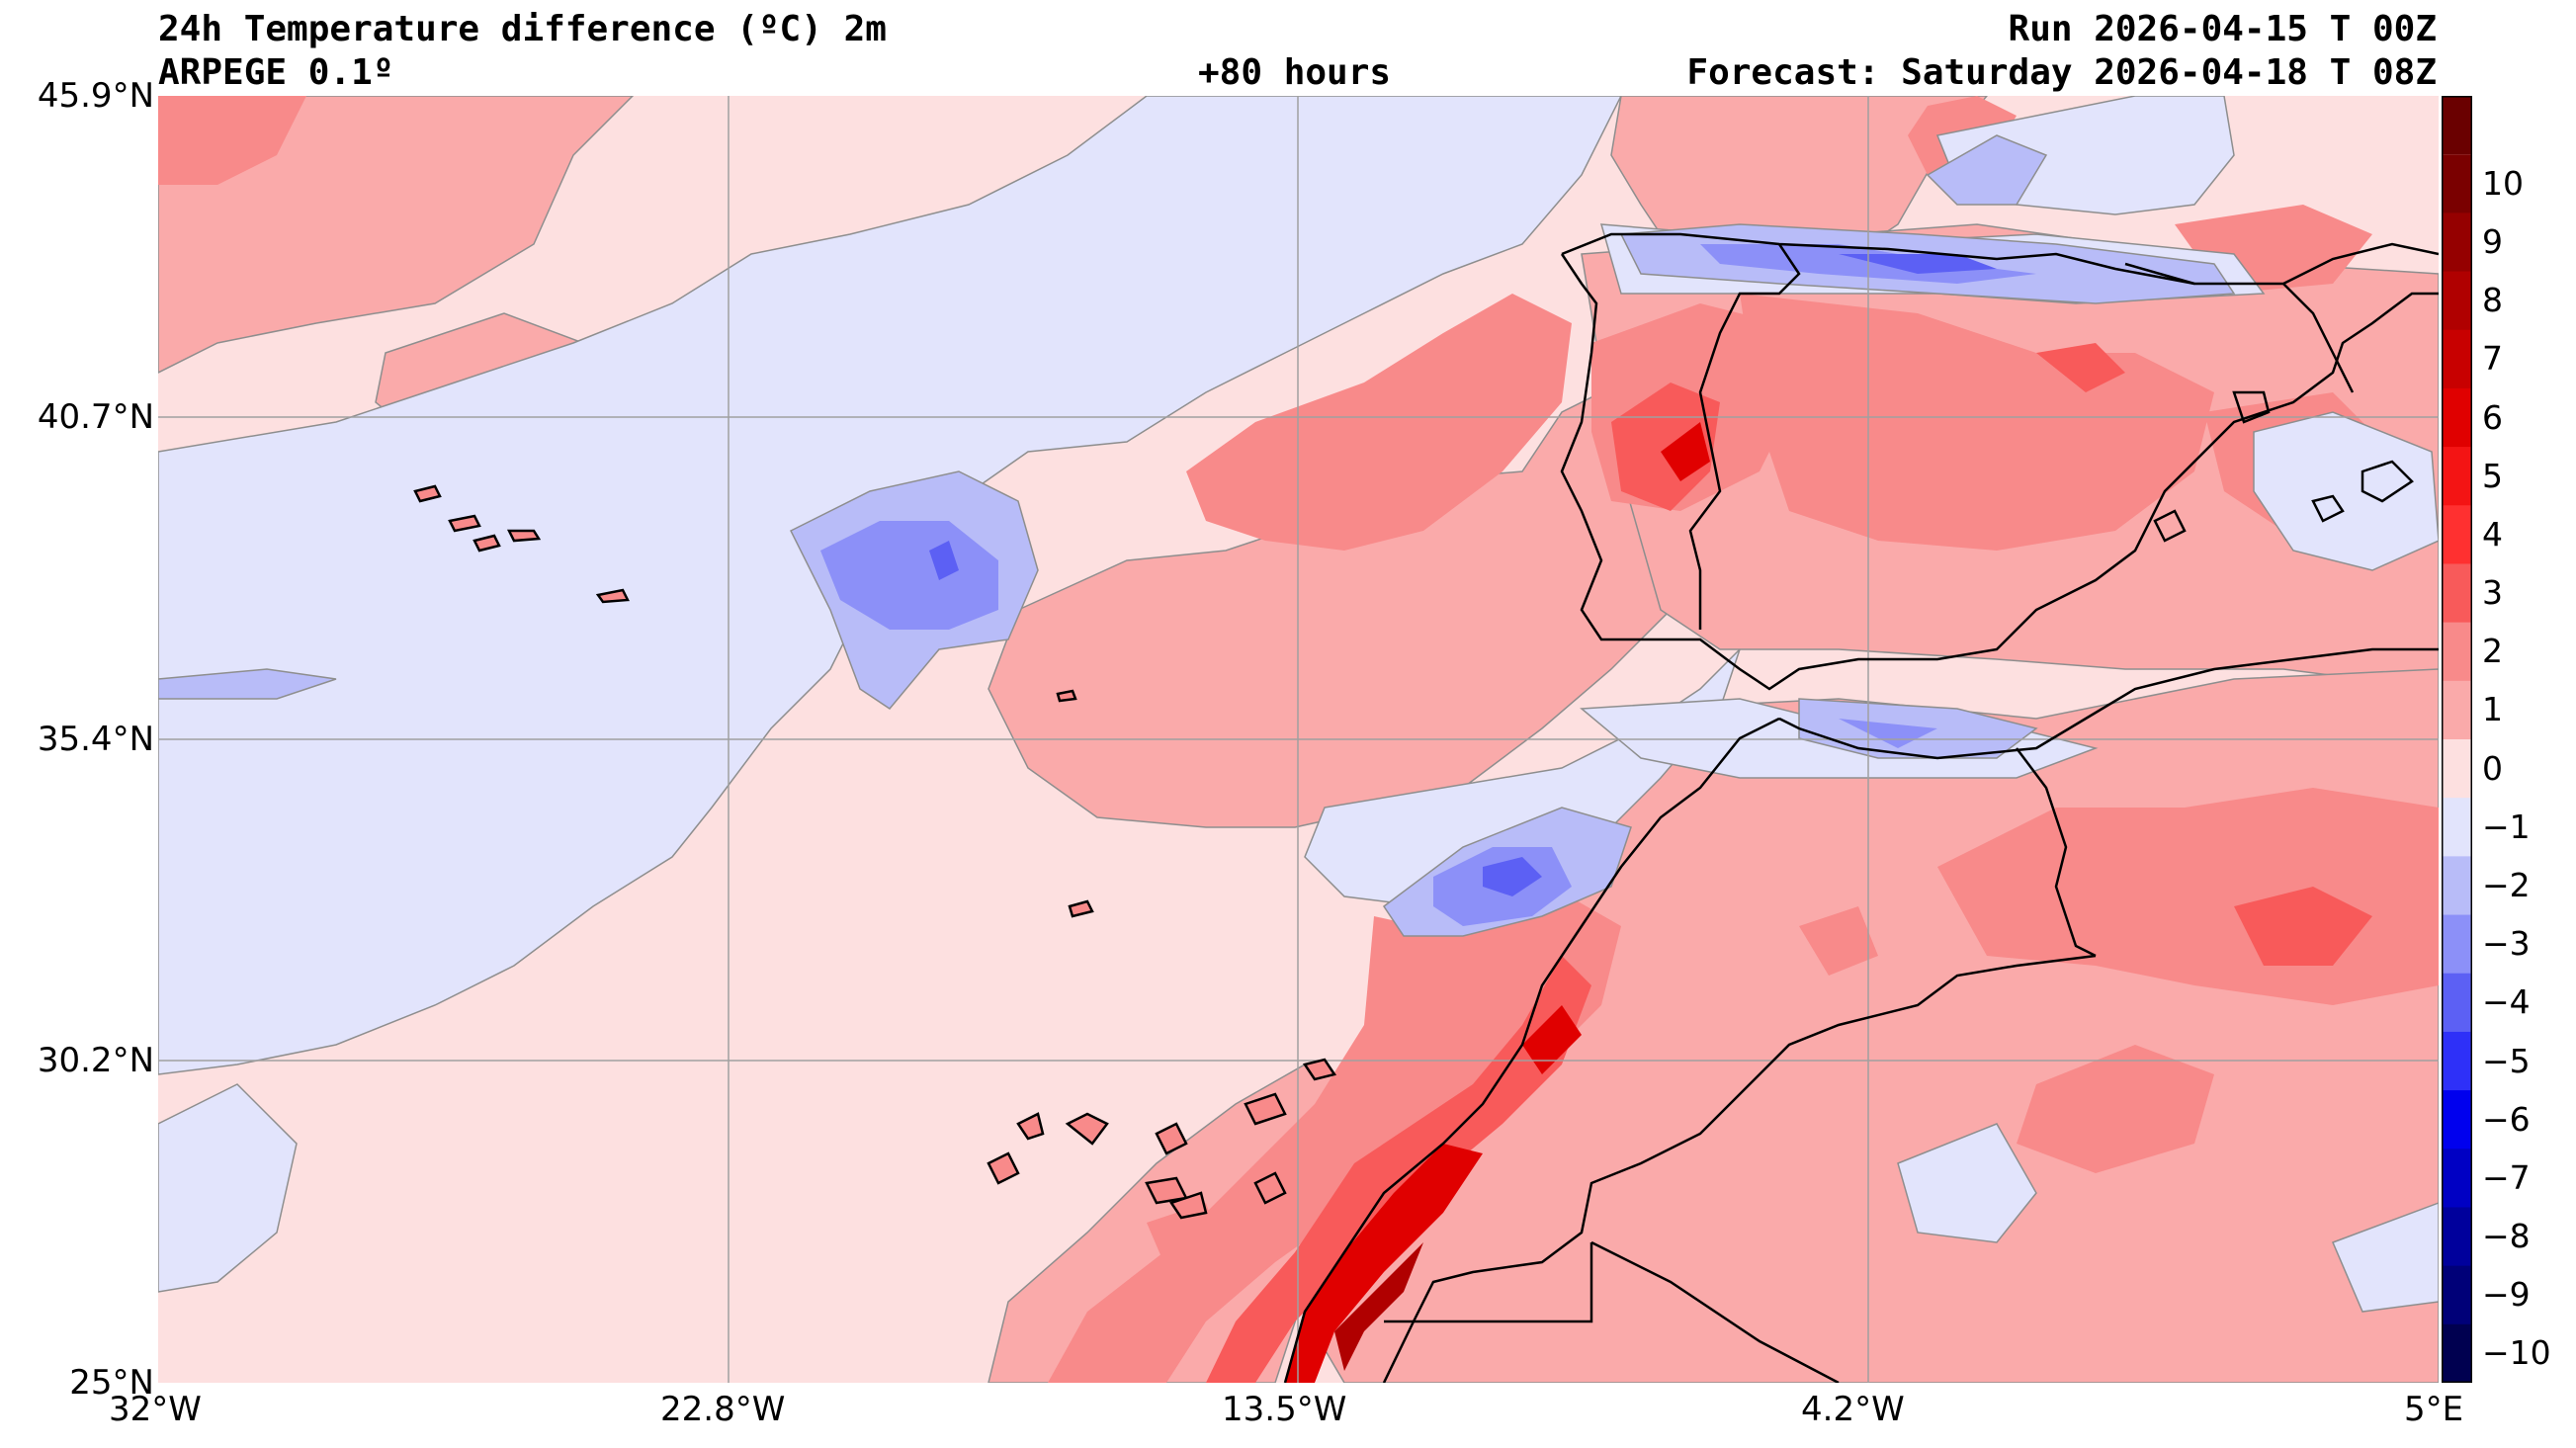 The height and width of the screenshot is (1448, 2576). I want to click on model-label: ARPEGE 0.1º, so click(276, 72).